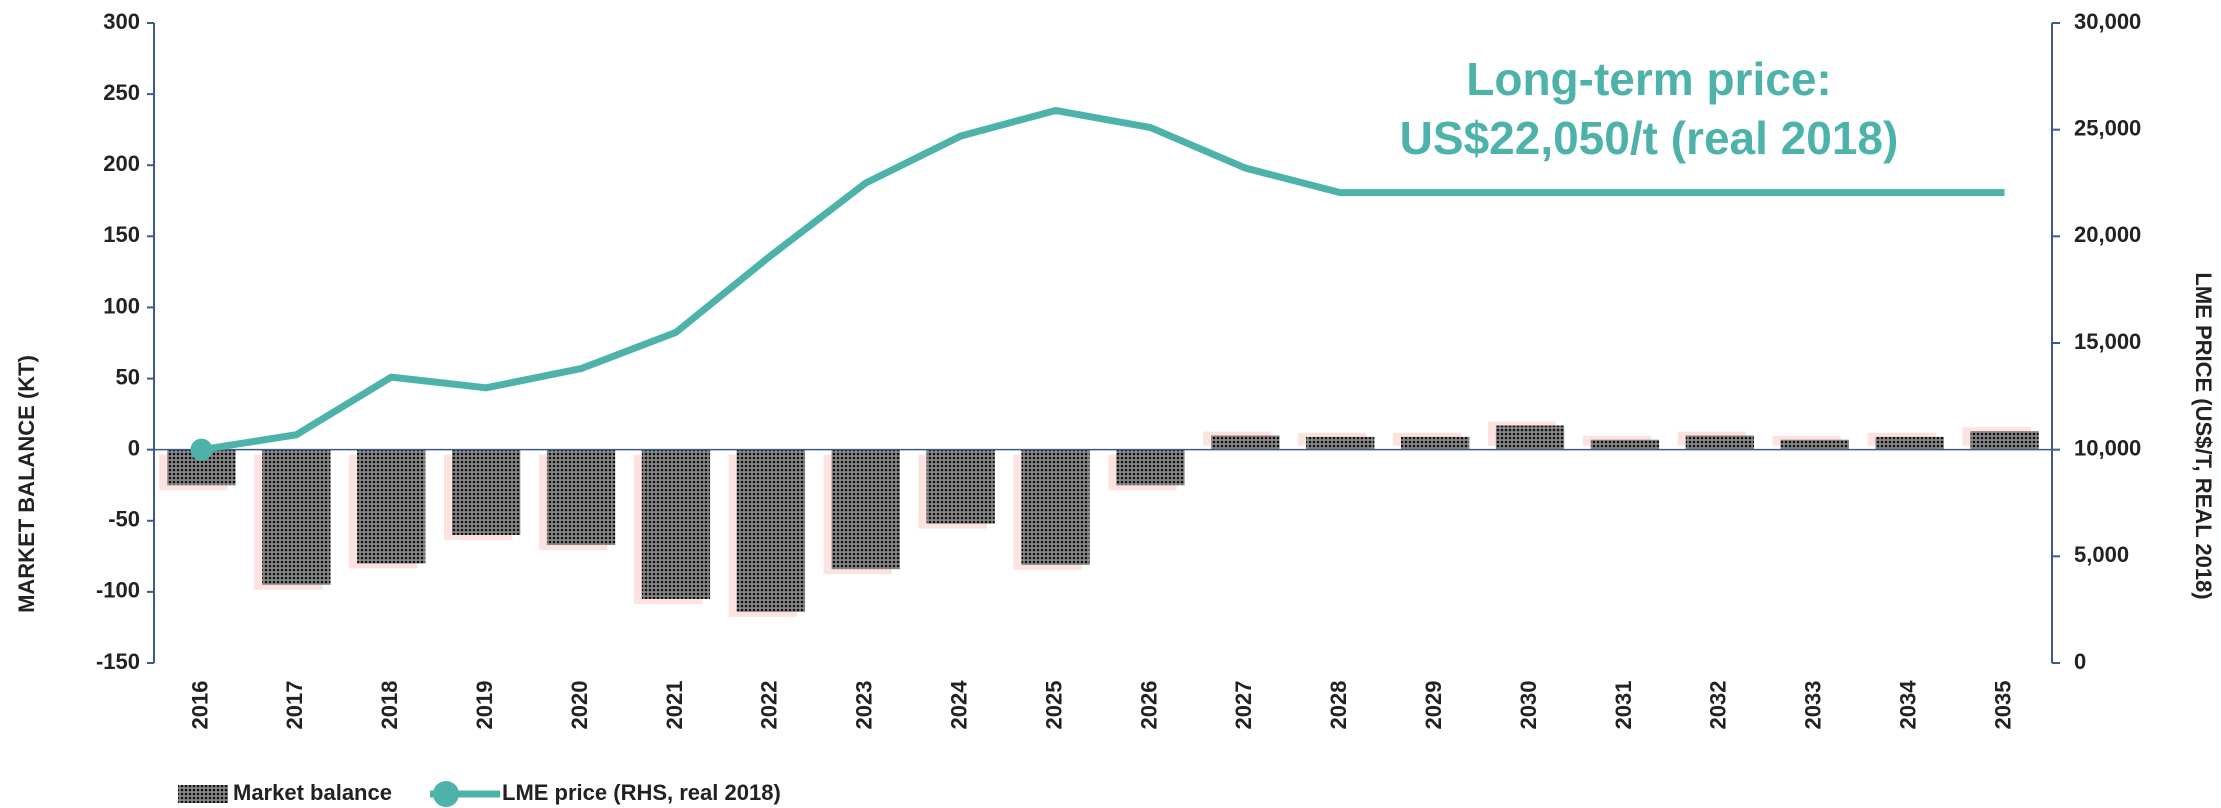 This screenshot has height=808, width=2221. What do you see at coordinates (121, 163) in the screenshot?
I see `y-tick-label: 200` at bounding box center [121, 163].